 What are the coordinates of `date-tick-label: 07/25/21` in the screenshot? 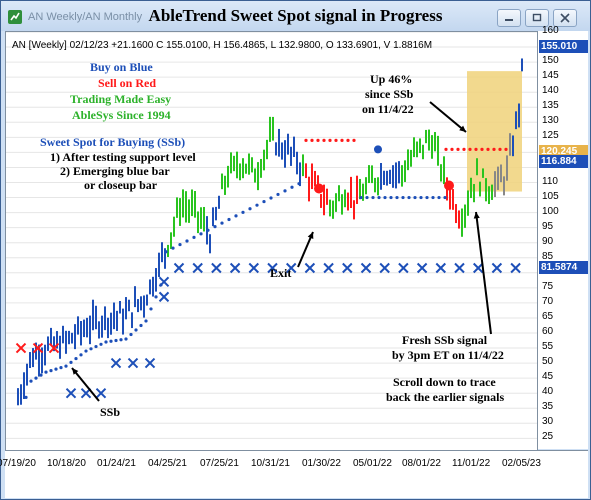 It's located at (219, 463).